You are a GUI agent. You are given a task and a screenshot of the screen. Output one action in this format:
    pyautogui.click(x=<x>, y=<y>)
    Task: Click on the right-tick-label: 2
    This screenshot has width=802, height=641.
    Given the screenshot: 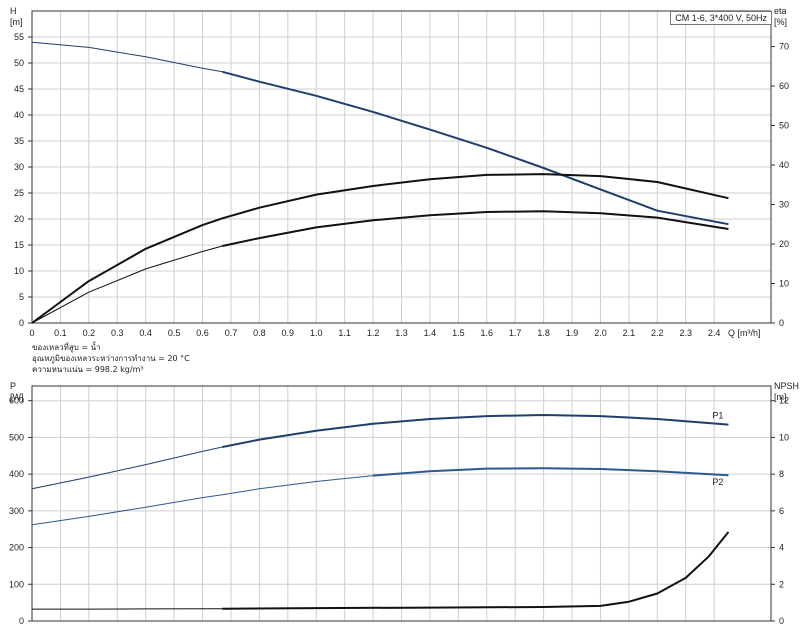 What is the action you would take?
    pyautogui.click(x=781, y=584)
    